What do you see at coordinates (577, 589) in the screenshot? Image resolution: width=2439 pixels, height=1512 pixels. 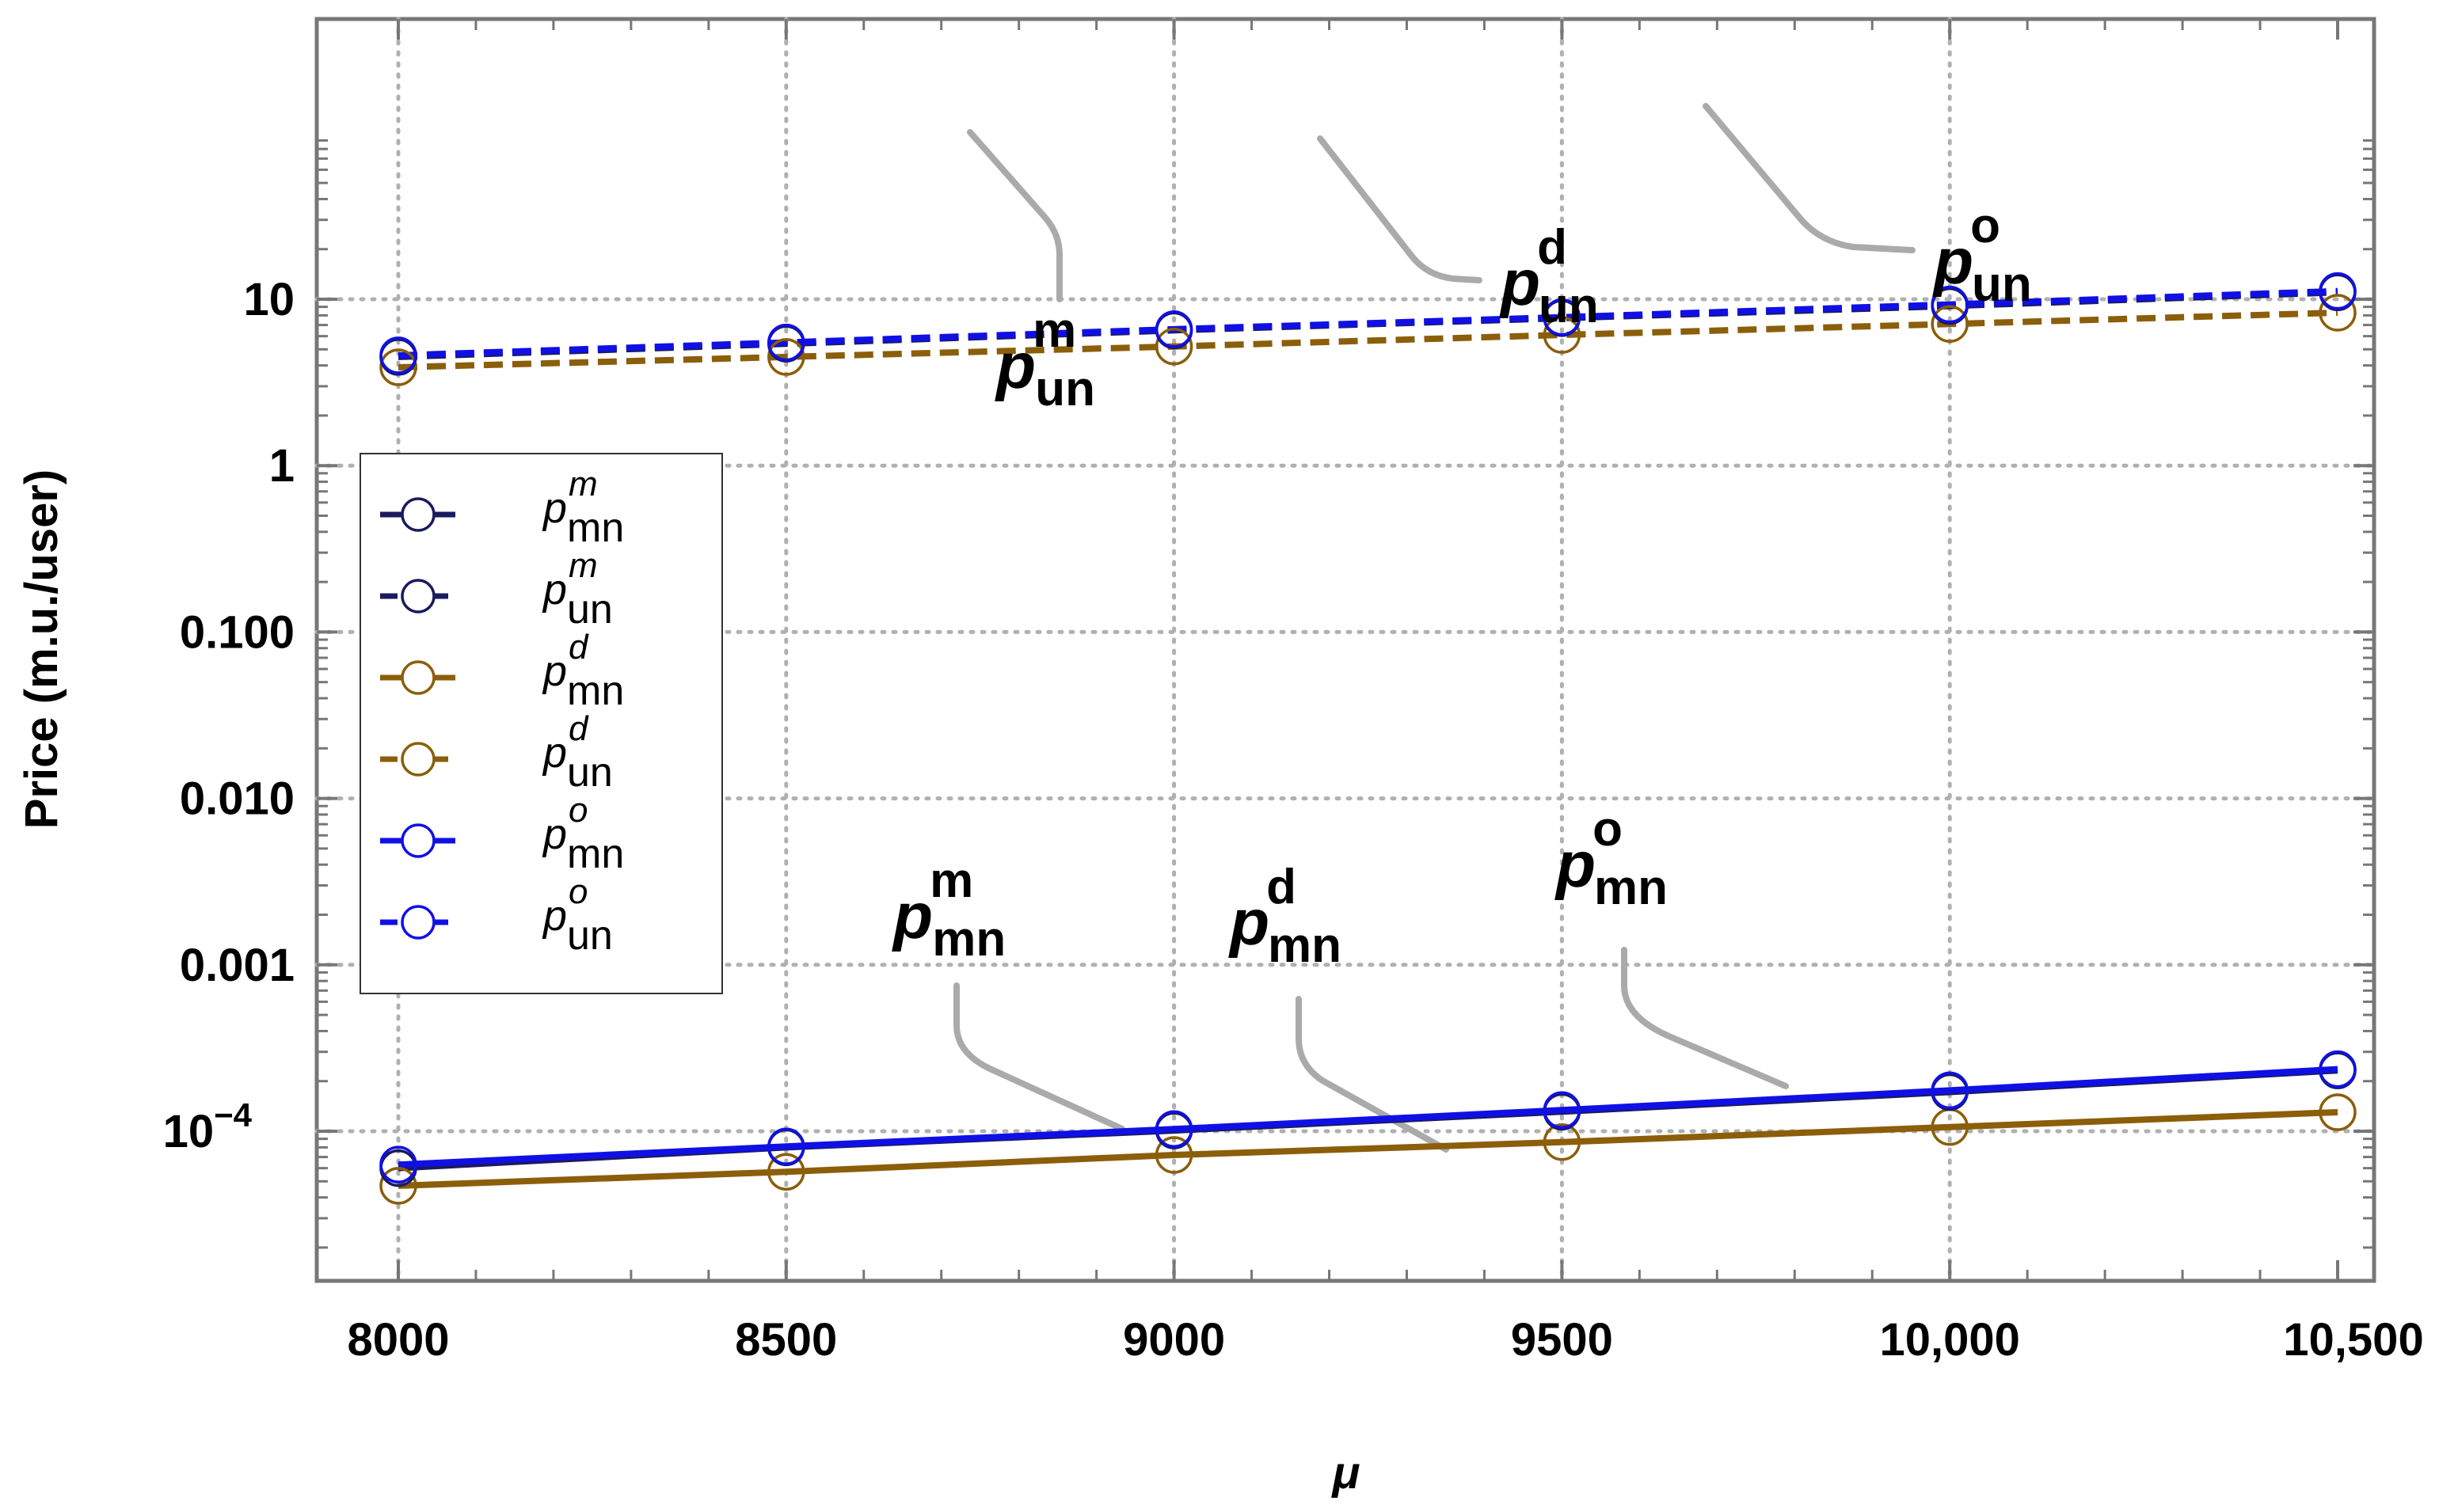 I see `legend-label: pm un` at bounding box center [577, 589].